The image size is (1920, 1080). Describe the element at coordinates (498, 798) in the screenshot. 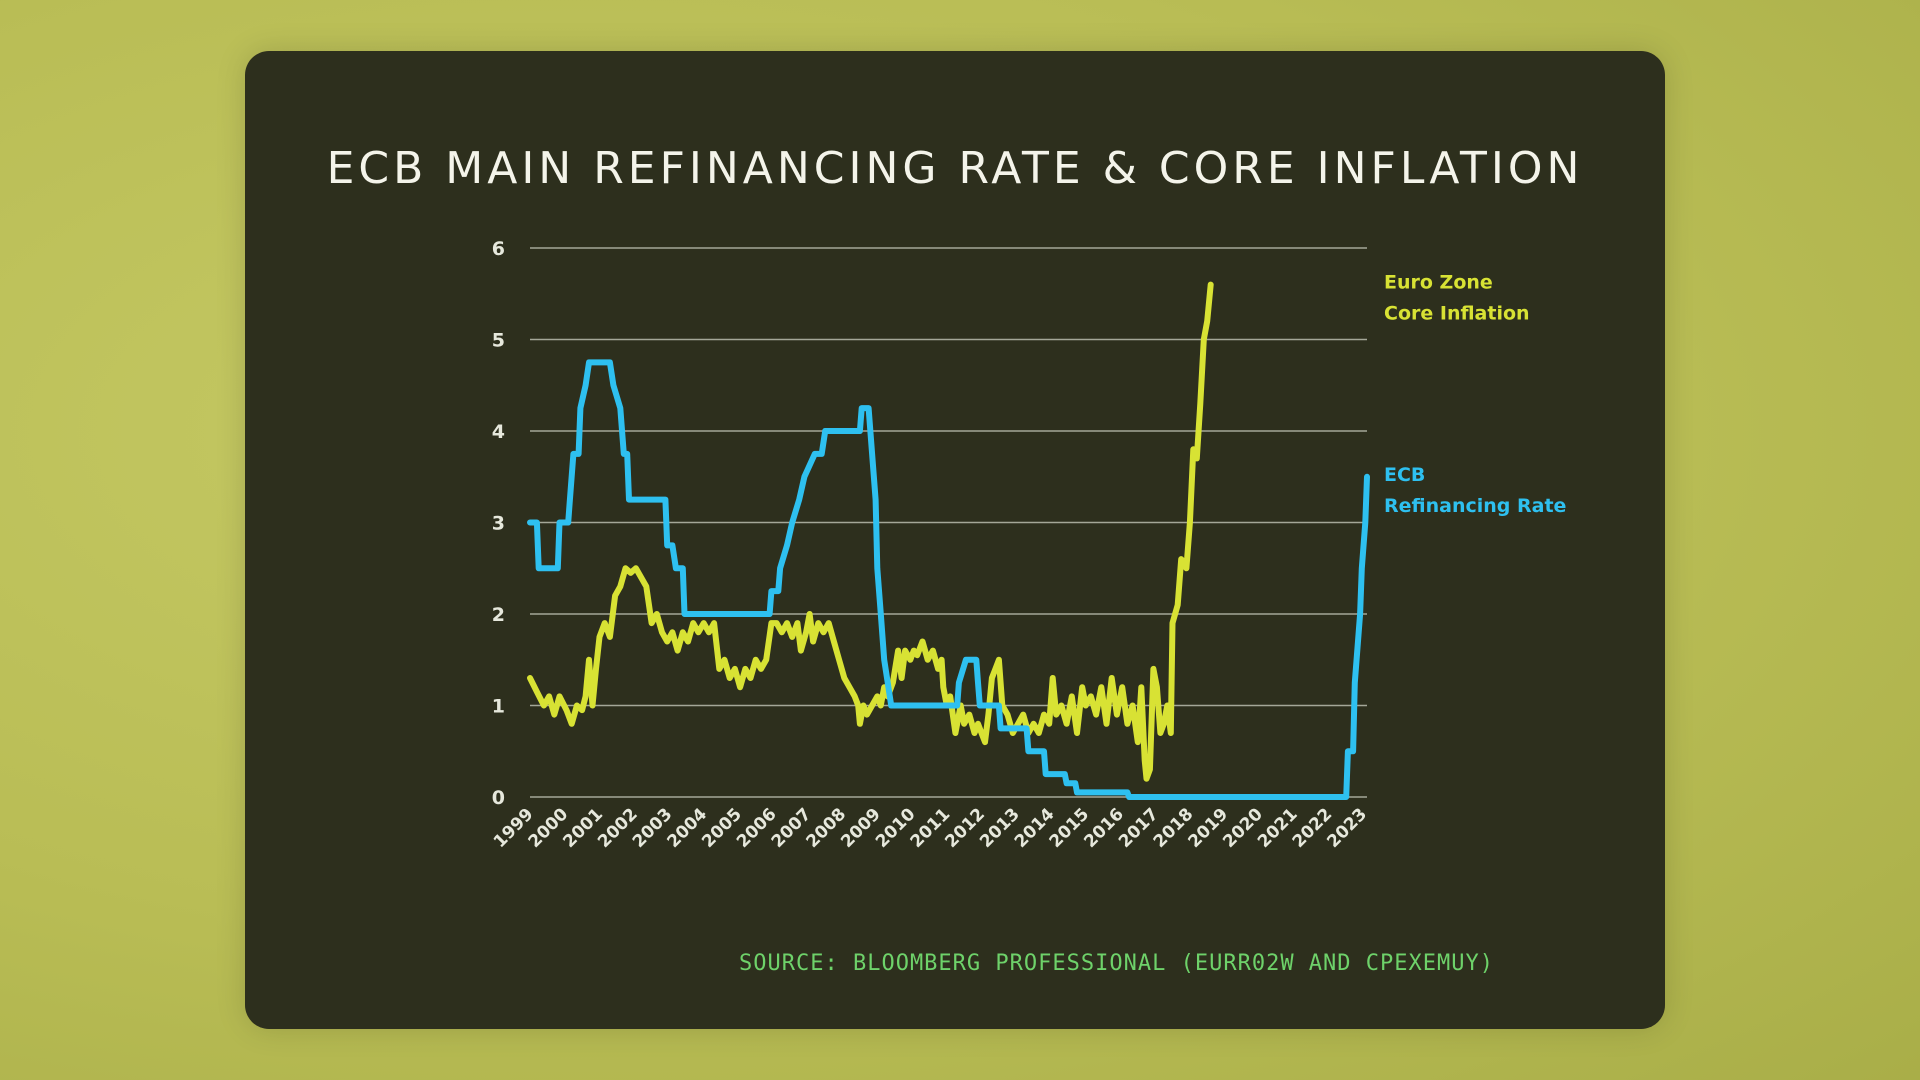

I see `y-tick-label: 0` at that location.